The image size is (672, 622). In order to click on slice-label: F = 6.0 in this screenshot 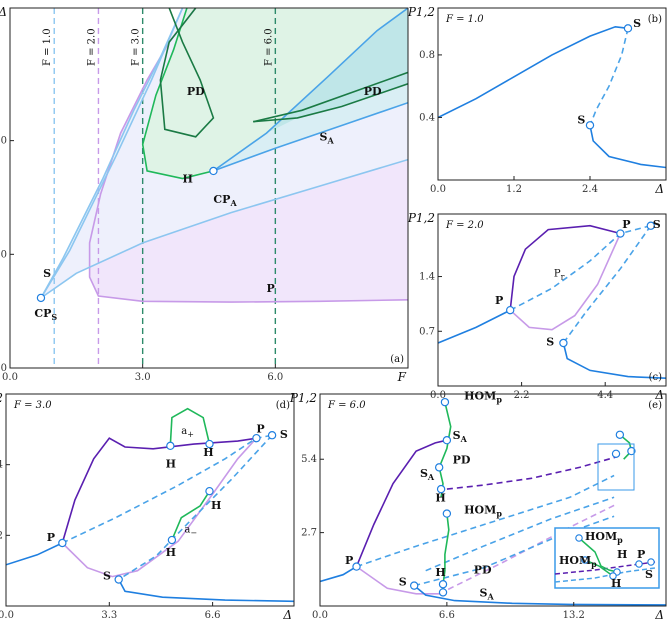, I will do `click(268, 47)`.